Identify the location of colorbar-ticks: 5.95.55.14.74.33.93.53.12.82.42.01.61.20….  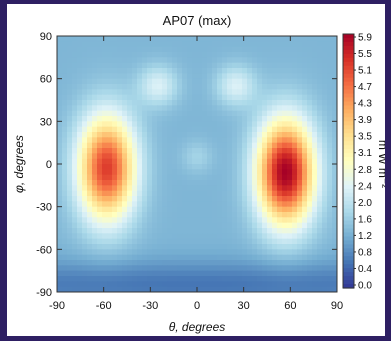
(363, 162).